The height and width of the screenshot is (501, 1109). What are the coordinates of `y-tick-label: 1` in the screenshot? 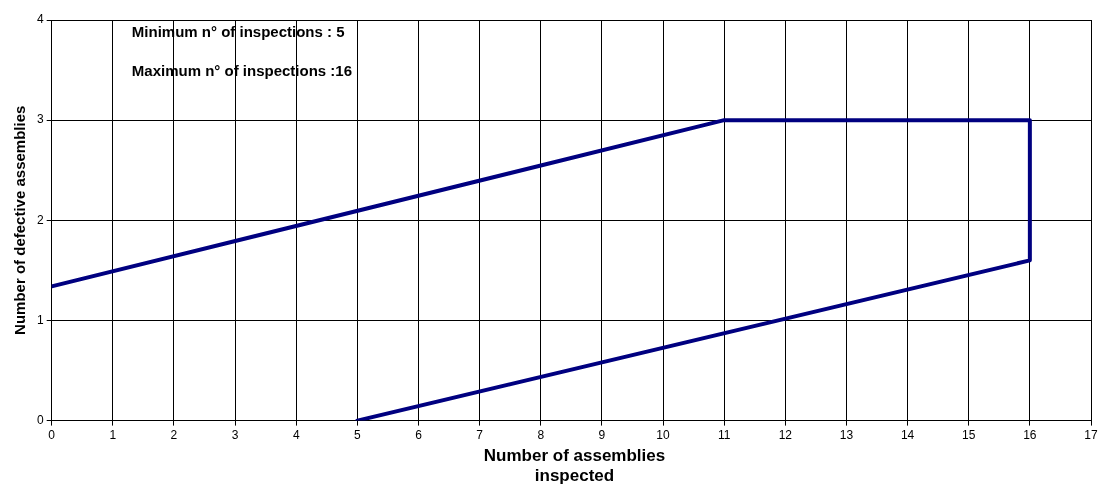 It's located at (40, 319).